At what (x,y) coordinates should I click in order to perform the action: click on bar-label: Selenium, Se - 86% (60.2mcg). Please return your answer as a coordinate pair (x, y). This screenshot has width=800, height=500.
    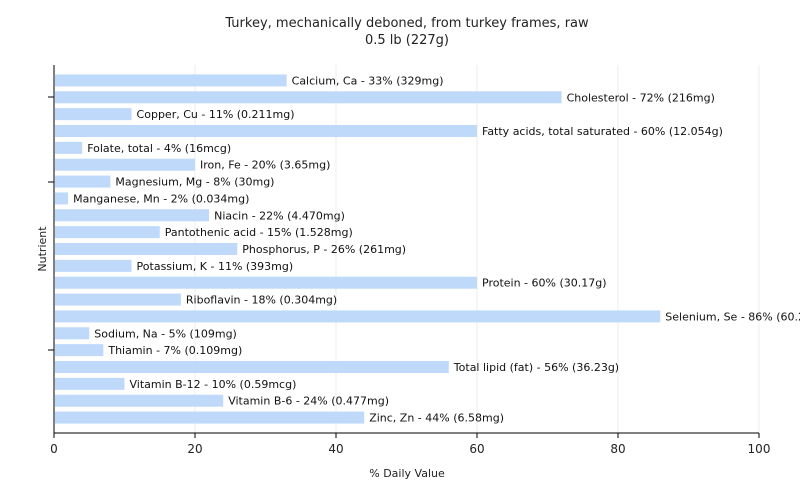
    Looking at the image, I should click on (732, 316).